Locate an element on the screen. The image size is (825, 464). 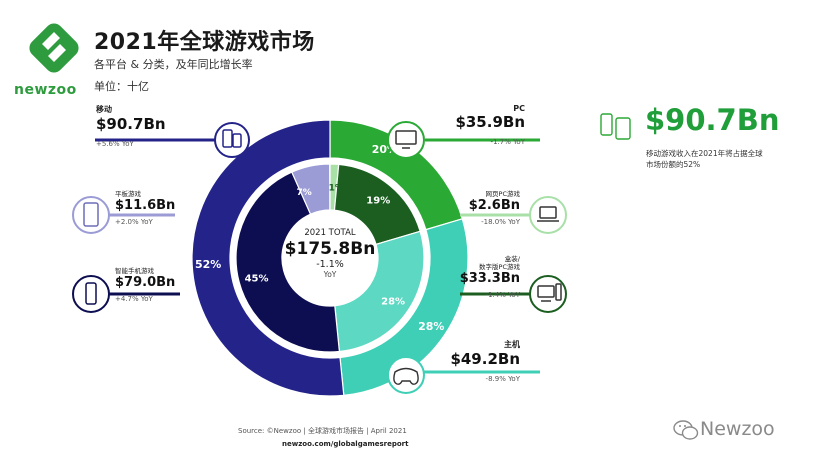
label-mobile-value: $90.7Bn is located at coordinates (131, 124).